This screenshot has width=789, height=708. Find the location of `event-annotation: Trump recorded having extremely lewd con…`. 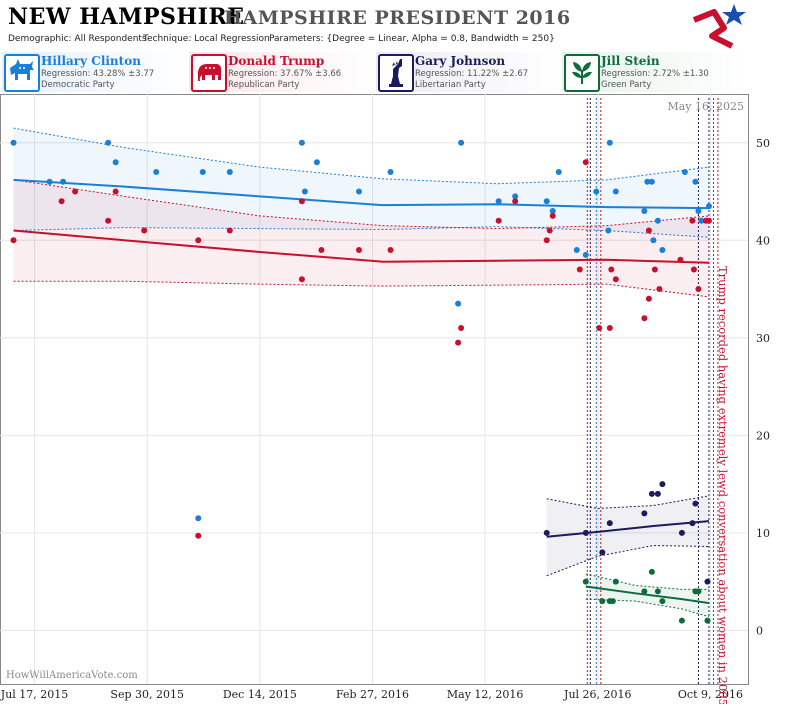

event-annotation: Trump recorded having extremely lewd con… is located at coordinates (723, 485).